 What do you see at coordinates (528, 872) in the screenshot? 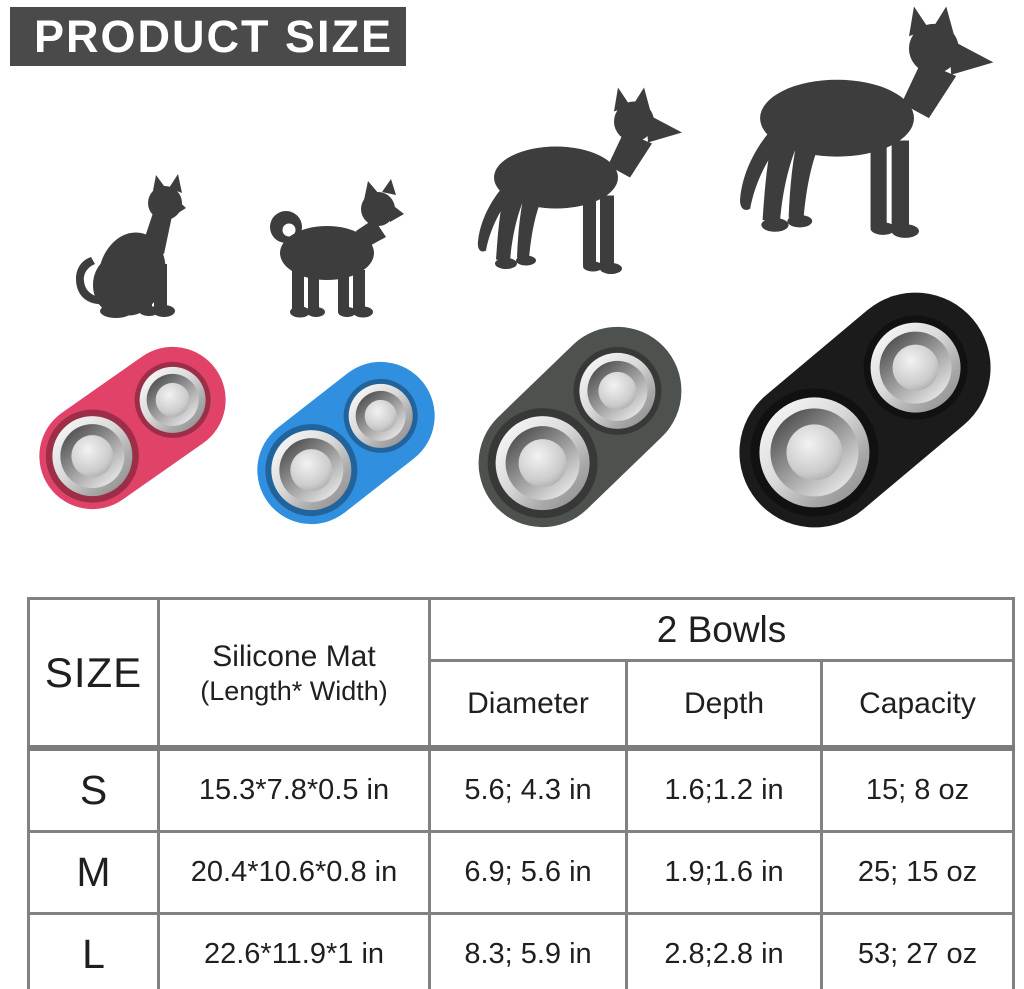
I see `cell-diameter: 6.9; 5.6 in` at bounding box center [528, 872].